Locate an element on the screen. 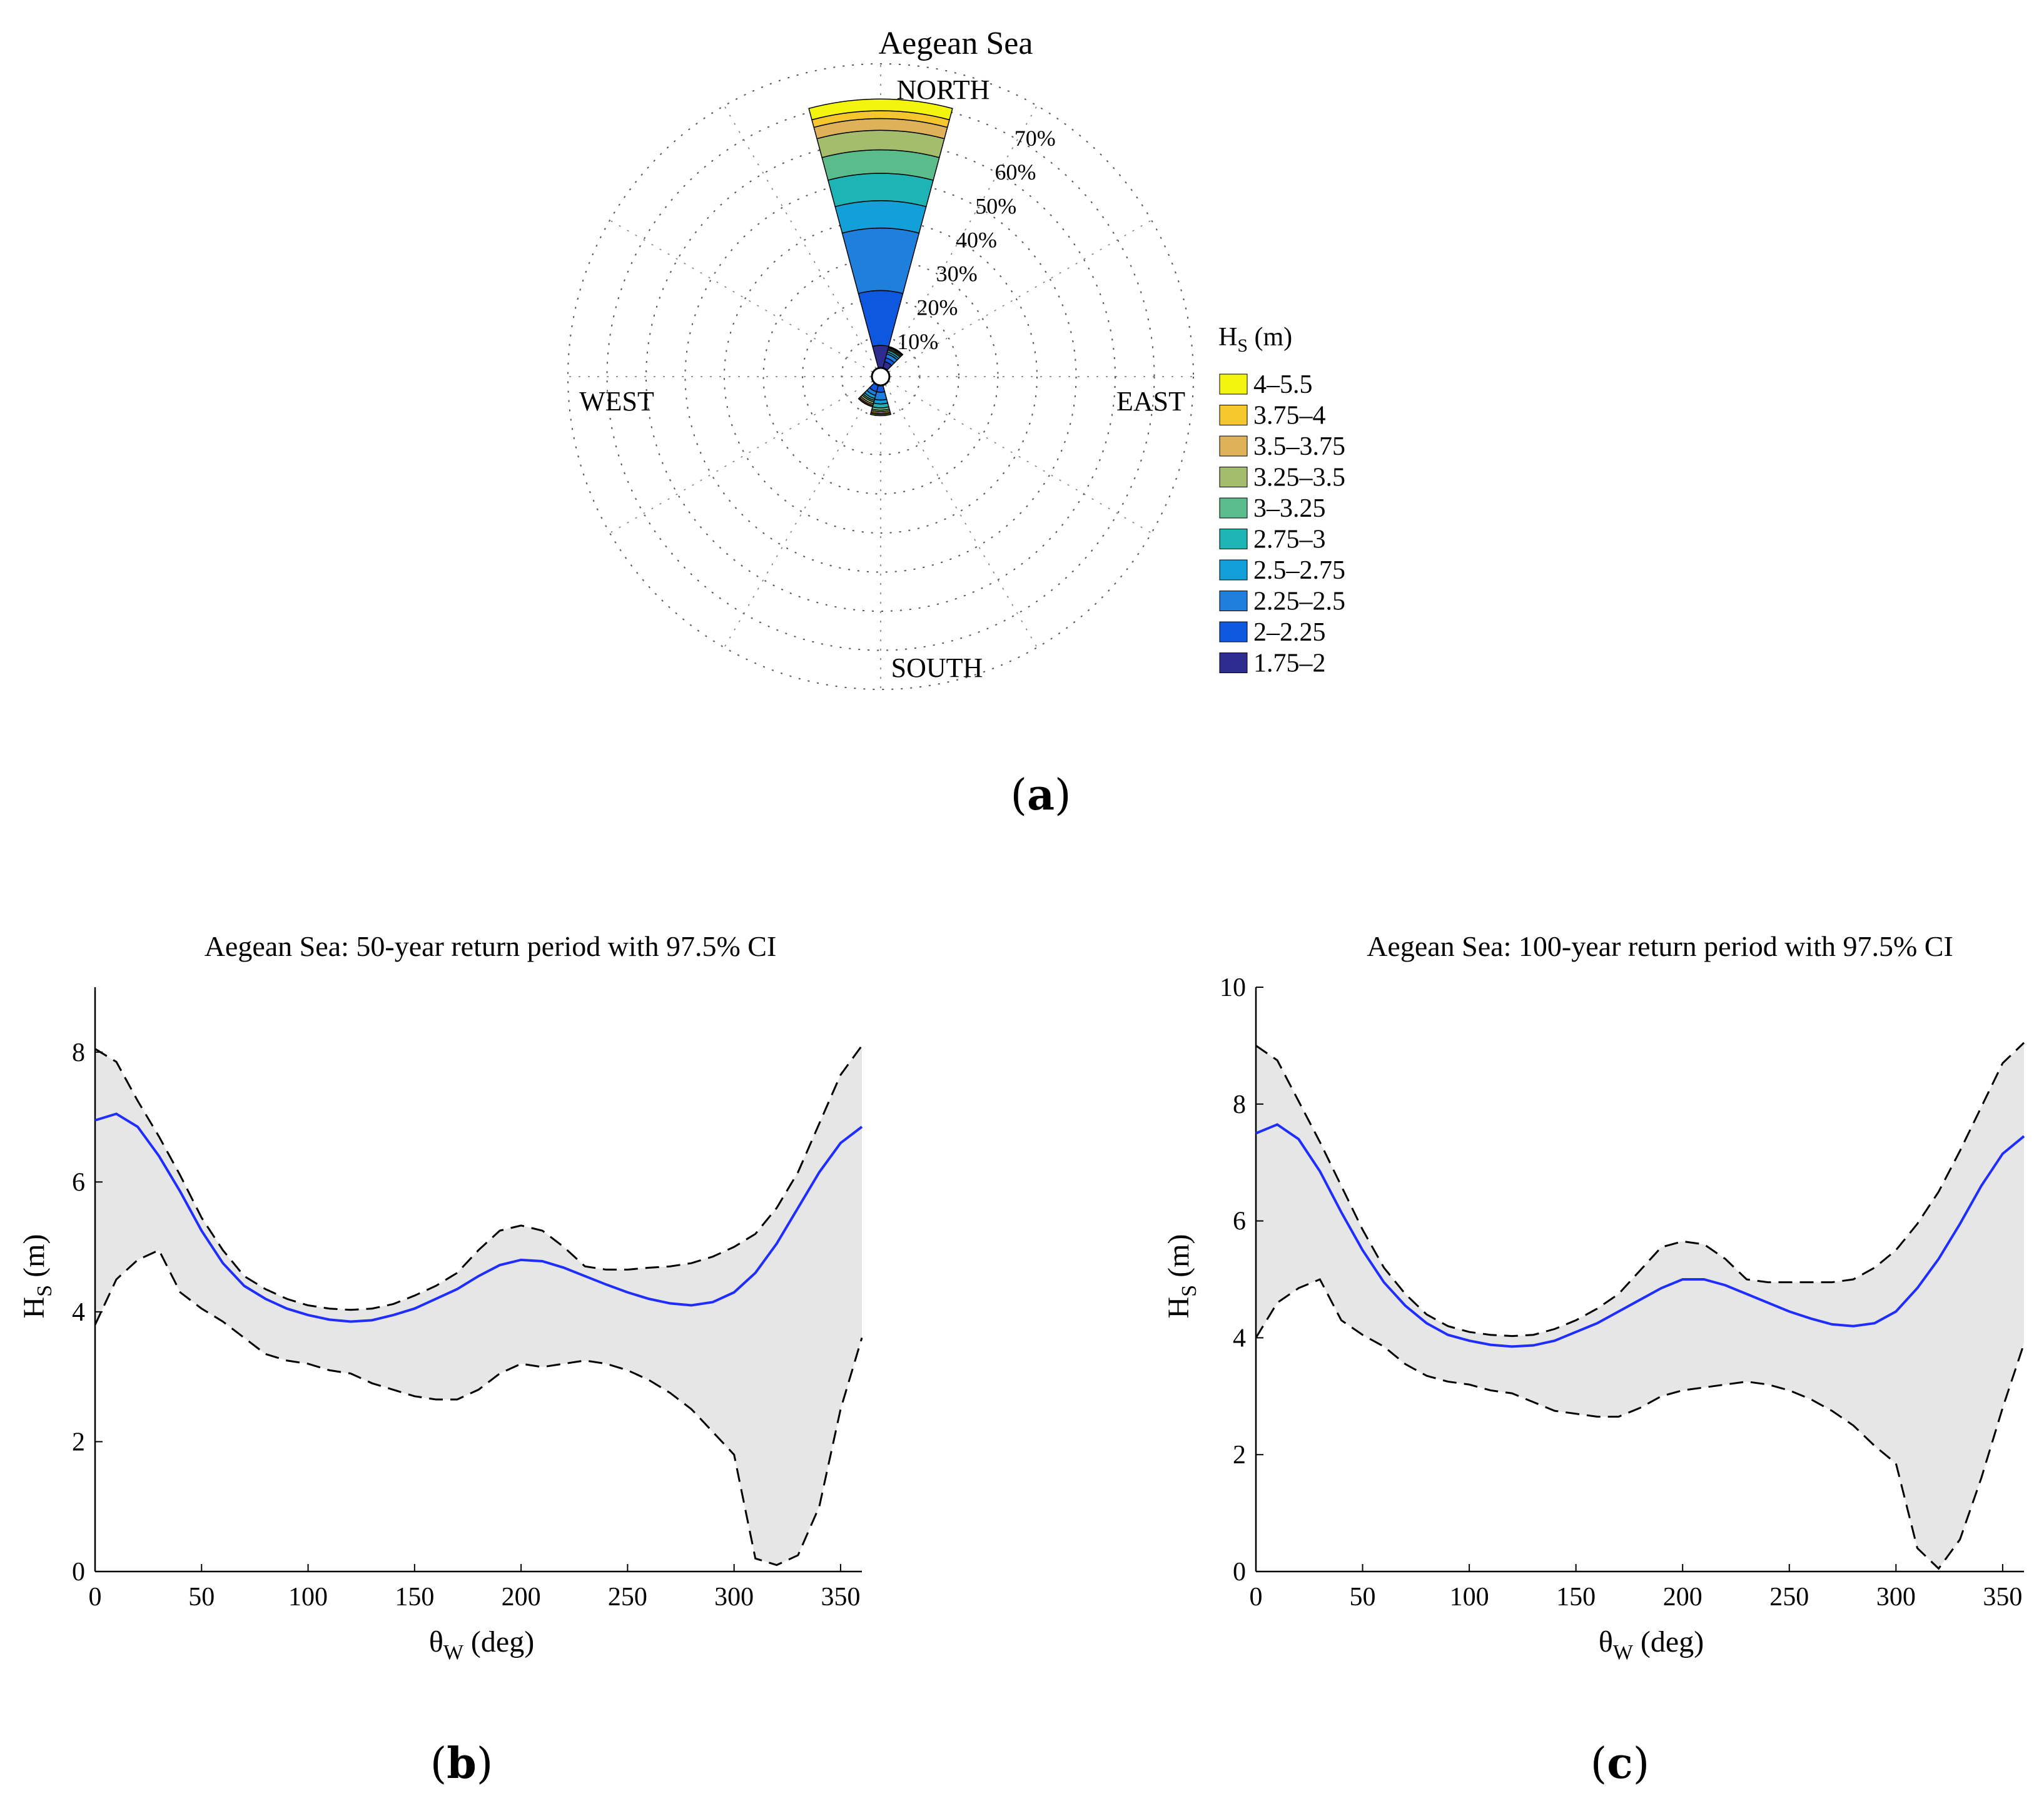 This screenshot has height=1808, width=2044. legend-label: 3.75–4 is located at coordinates (1289, 416).